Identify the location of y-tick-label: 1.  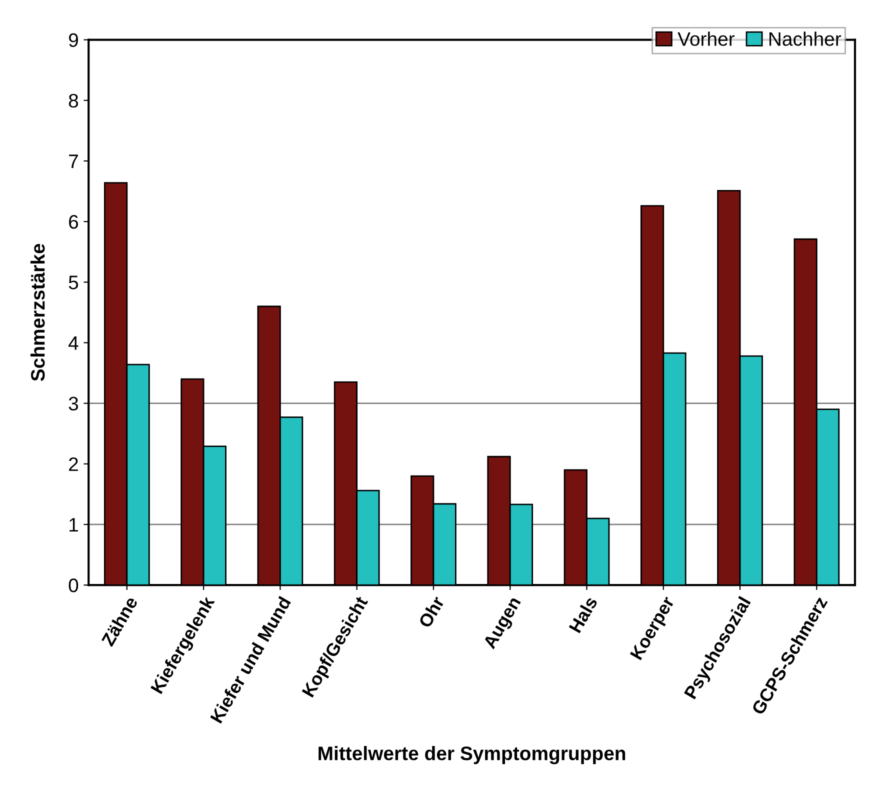
(74, 525).